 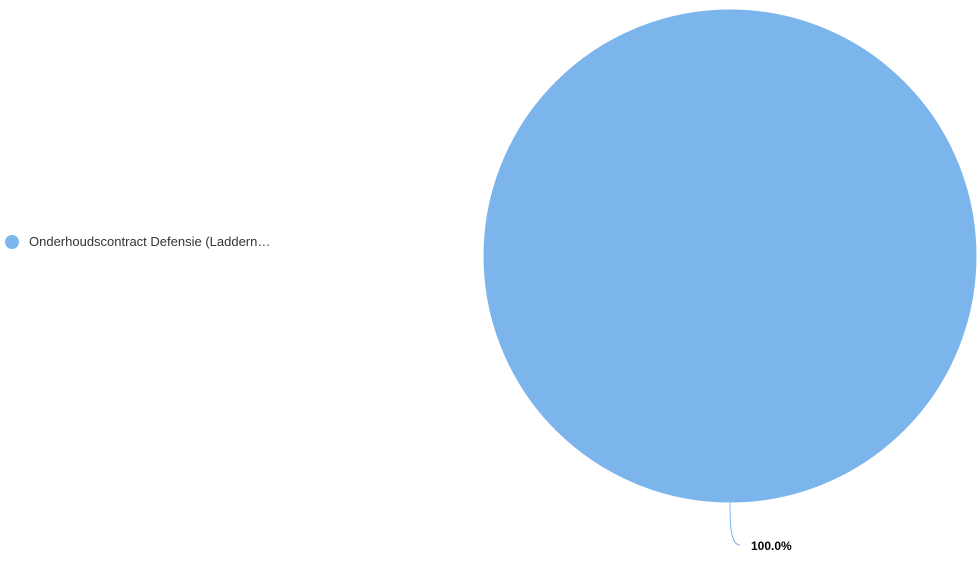 I want to click on data-label-connector, so click(x=735, y=524).